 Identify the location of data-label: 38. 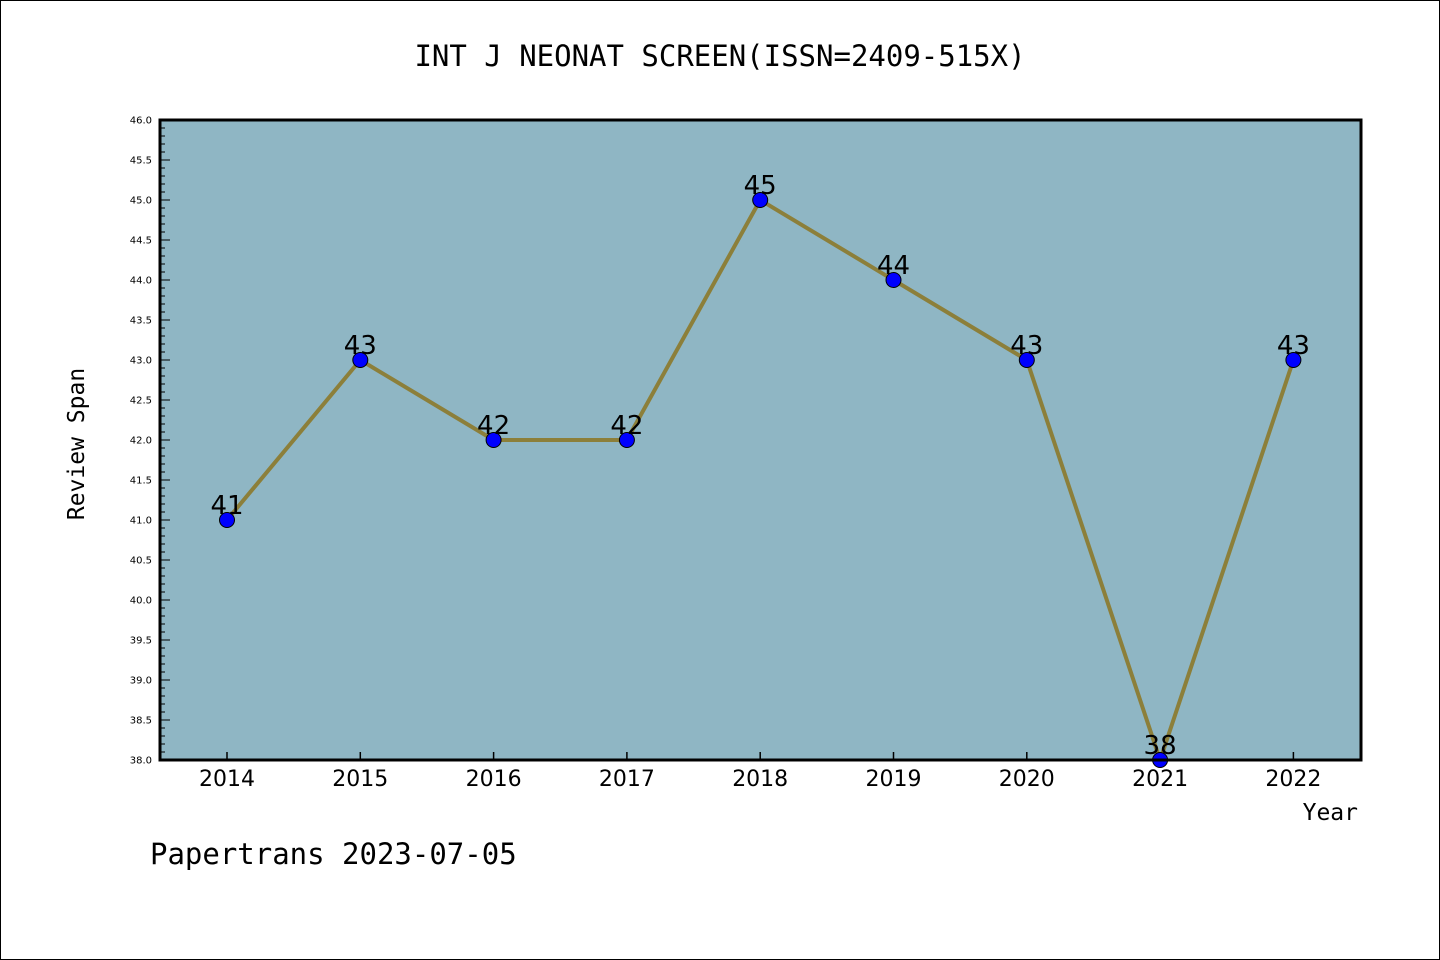
(1160, 746).